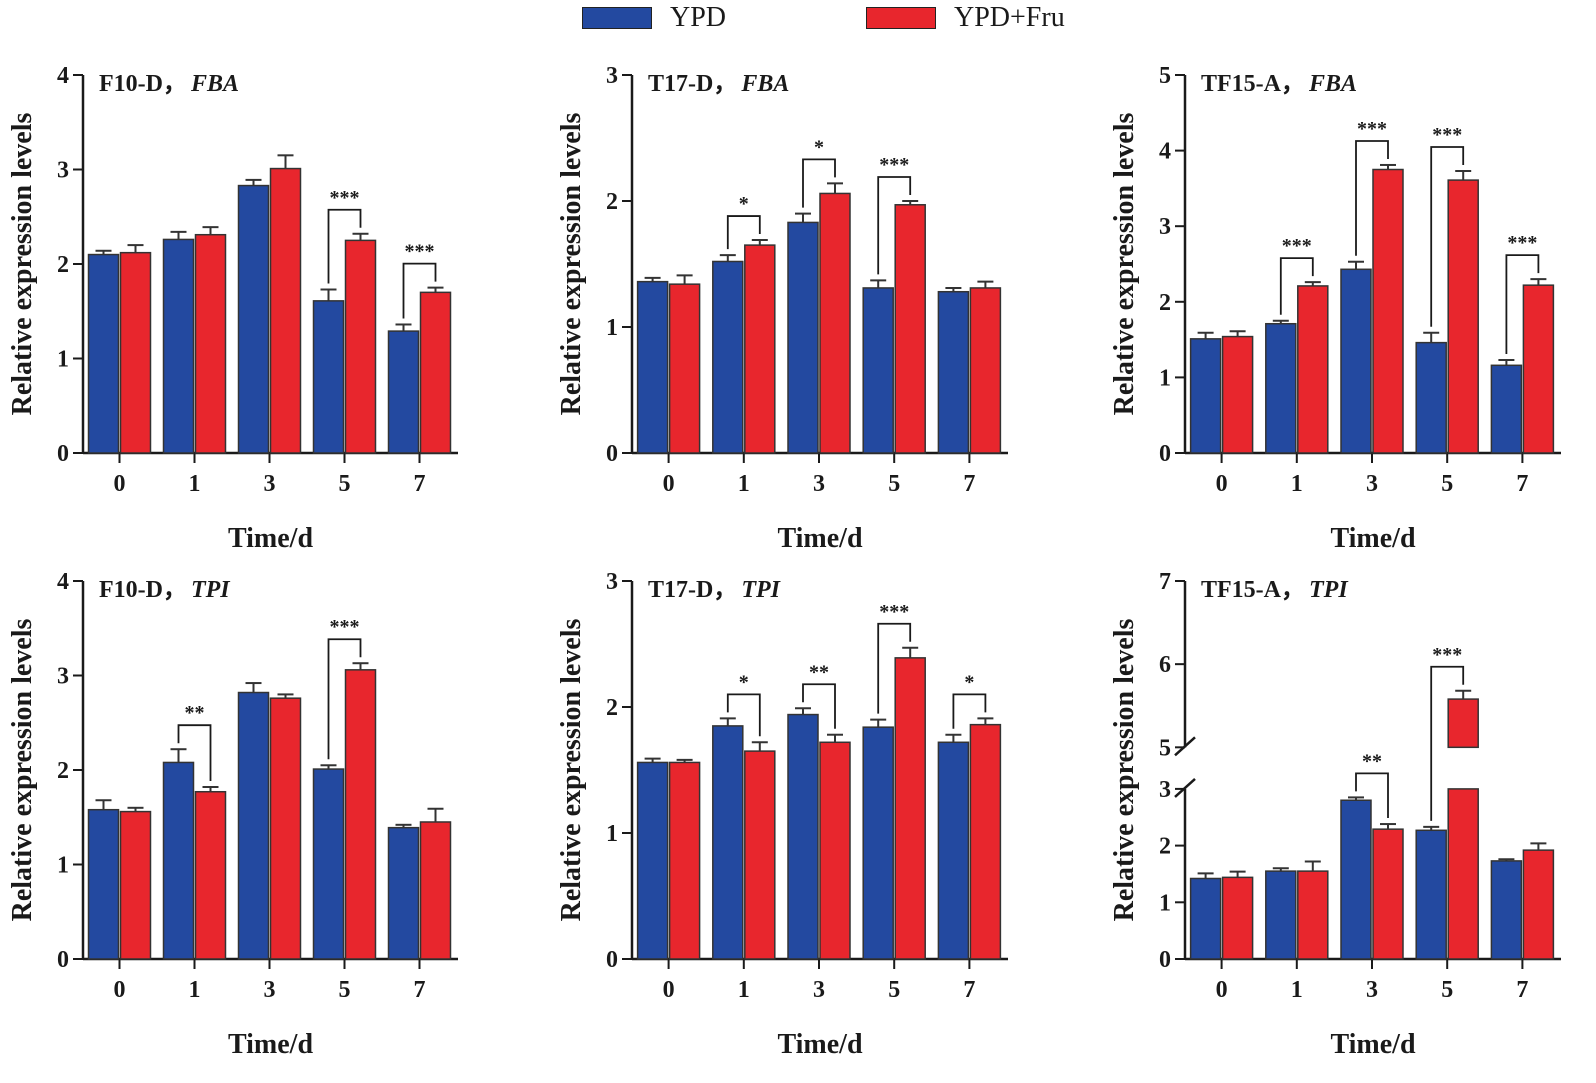  What do you see at coordinates (1279, 84) in the screenshot?
I see `panel-title: TF15-A， FBA` at bounding box center [1279, 84].